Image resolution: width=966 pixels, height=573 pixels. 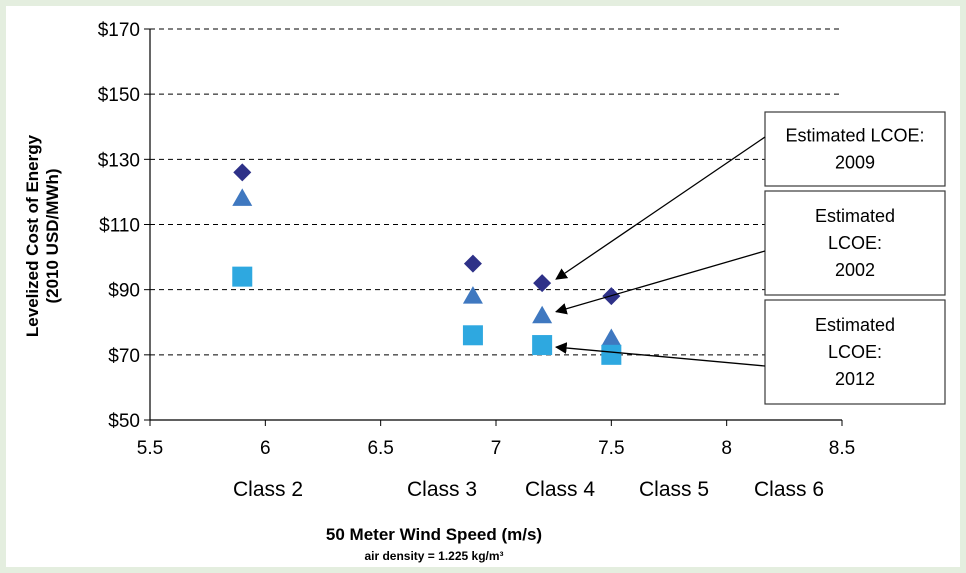 I want to click on x-tick-label: 7, so click(x=496, y=448).